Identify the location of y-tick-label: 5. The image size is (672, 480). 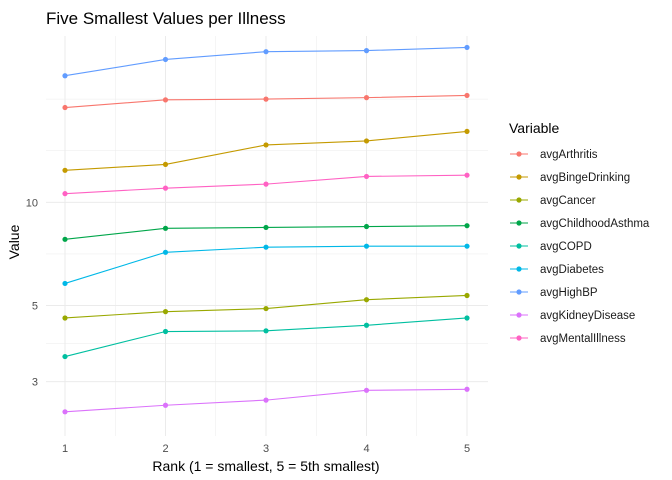
(35, 307).